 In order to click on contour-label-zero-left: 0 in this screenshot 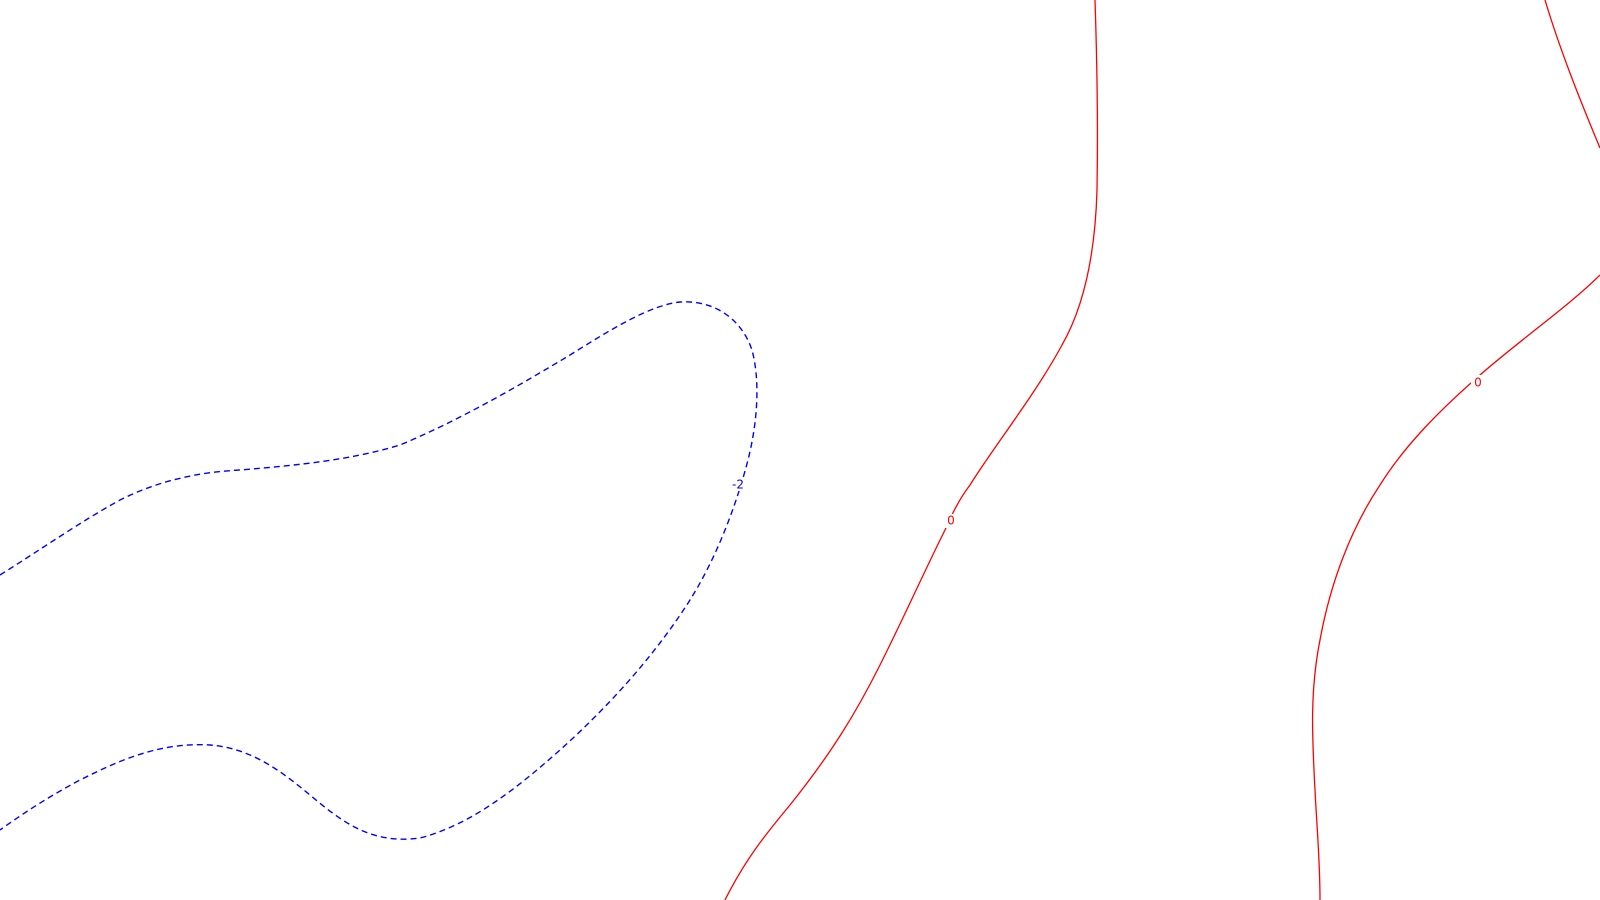, I will do `click(951, 521)`.